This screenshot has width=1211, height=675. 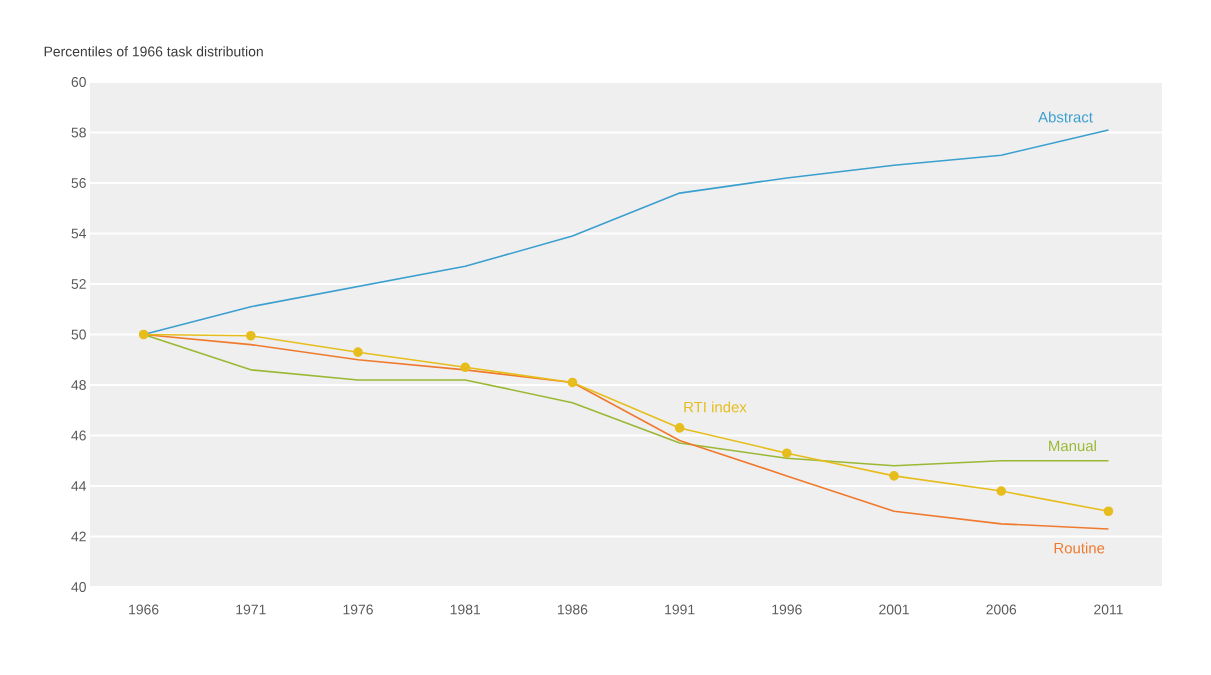 I want to click on x-tick-label: 1981, so click(x=465, y=609).